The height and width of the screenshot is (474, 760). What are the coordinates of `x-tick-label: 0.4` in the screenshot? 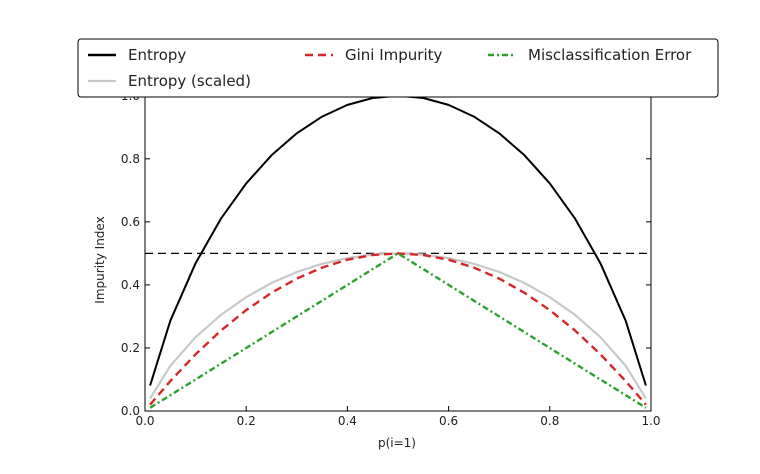 It's located at (347, 421).